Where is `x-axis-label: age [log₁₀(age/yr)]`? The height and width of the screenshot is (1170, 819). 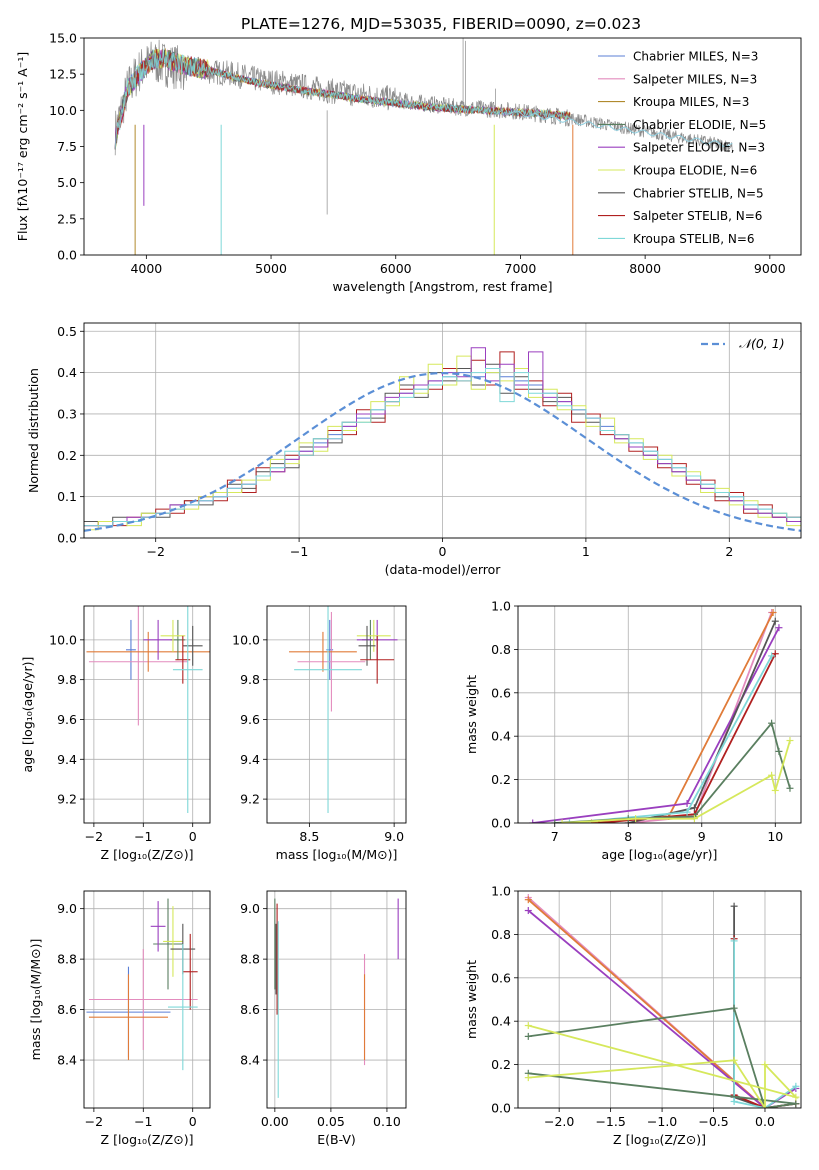 x-axis-label: age [log₁₀(age/yr)] is located at coordinates (660, 854).